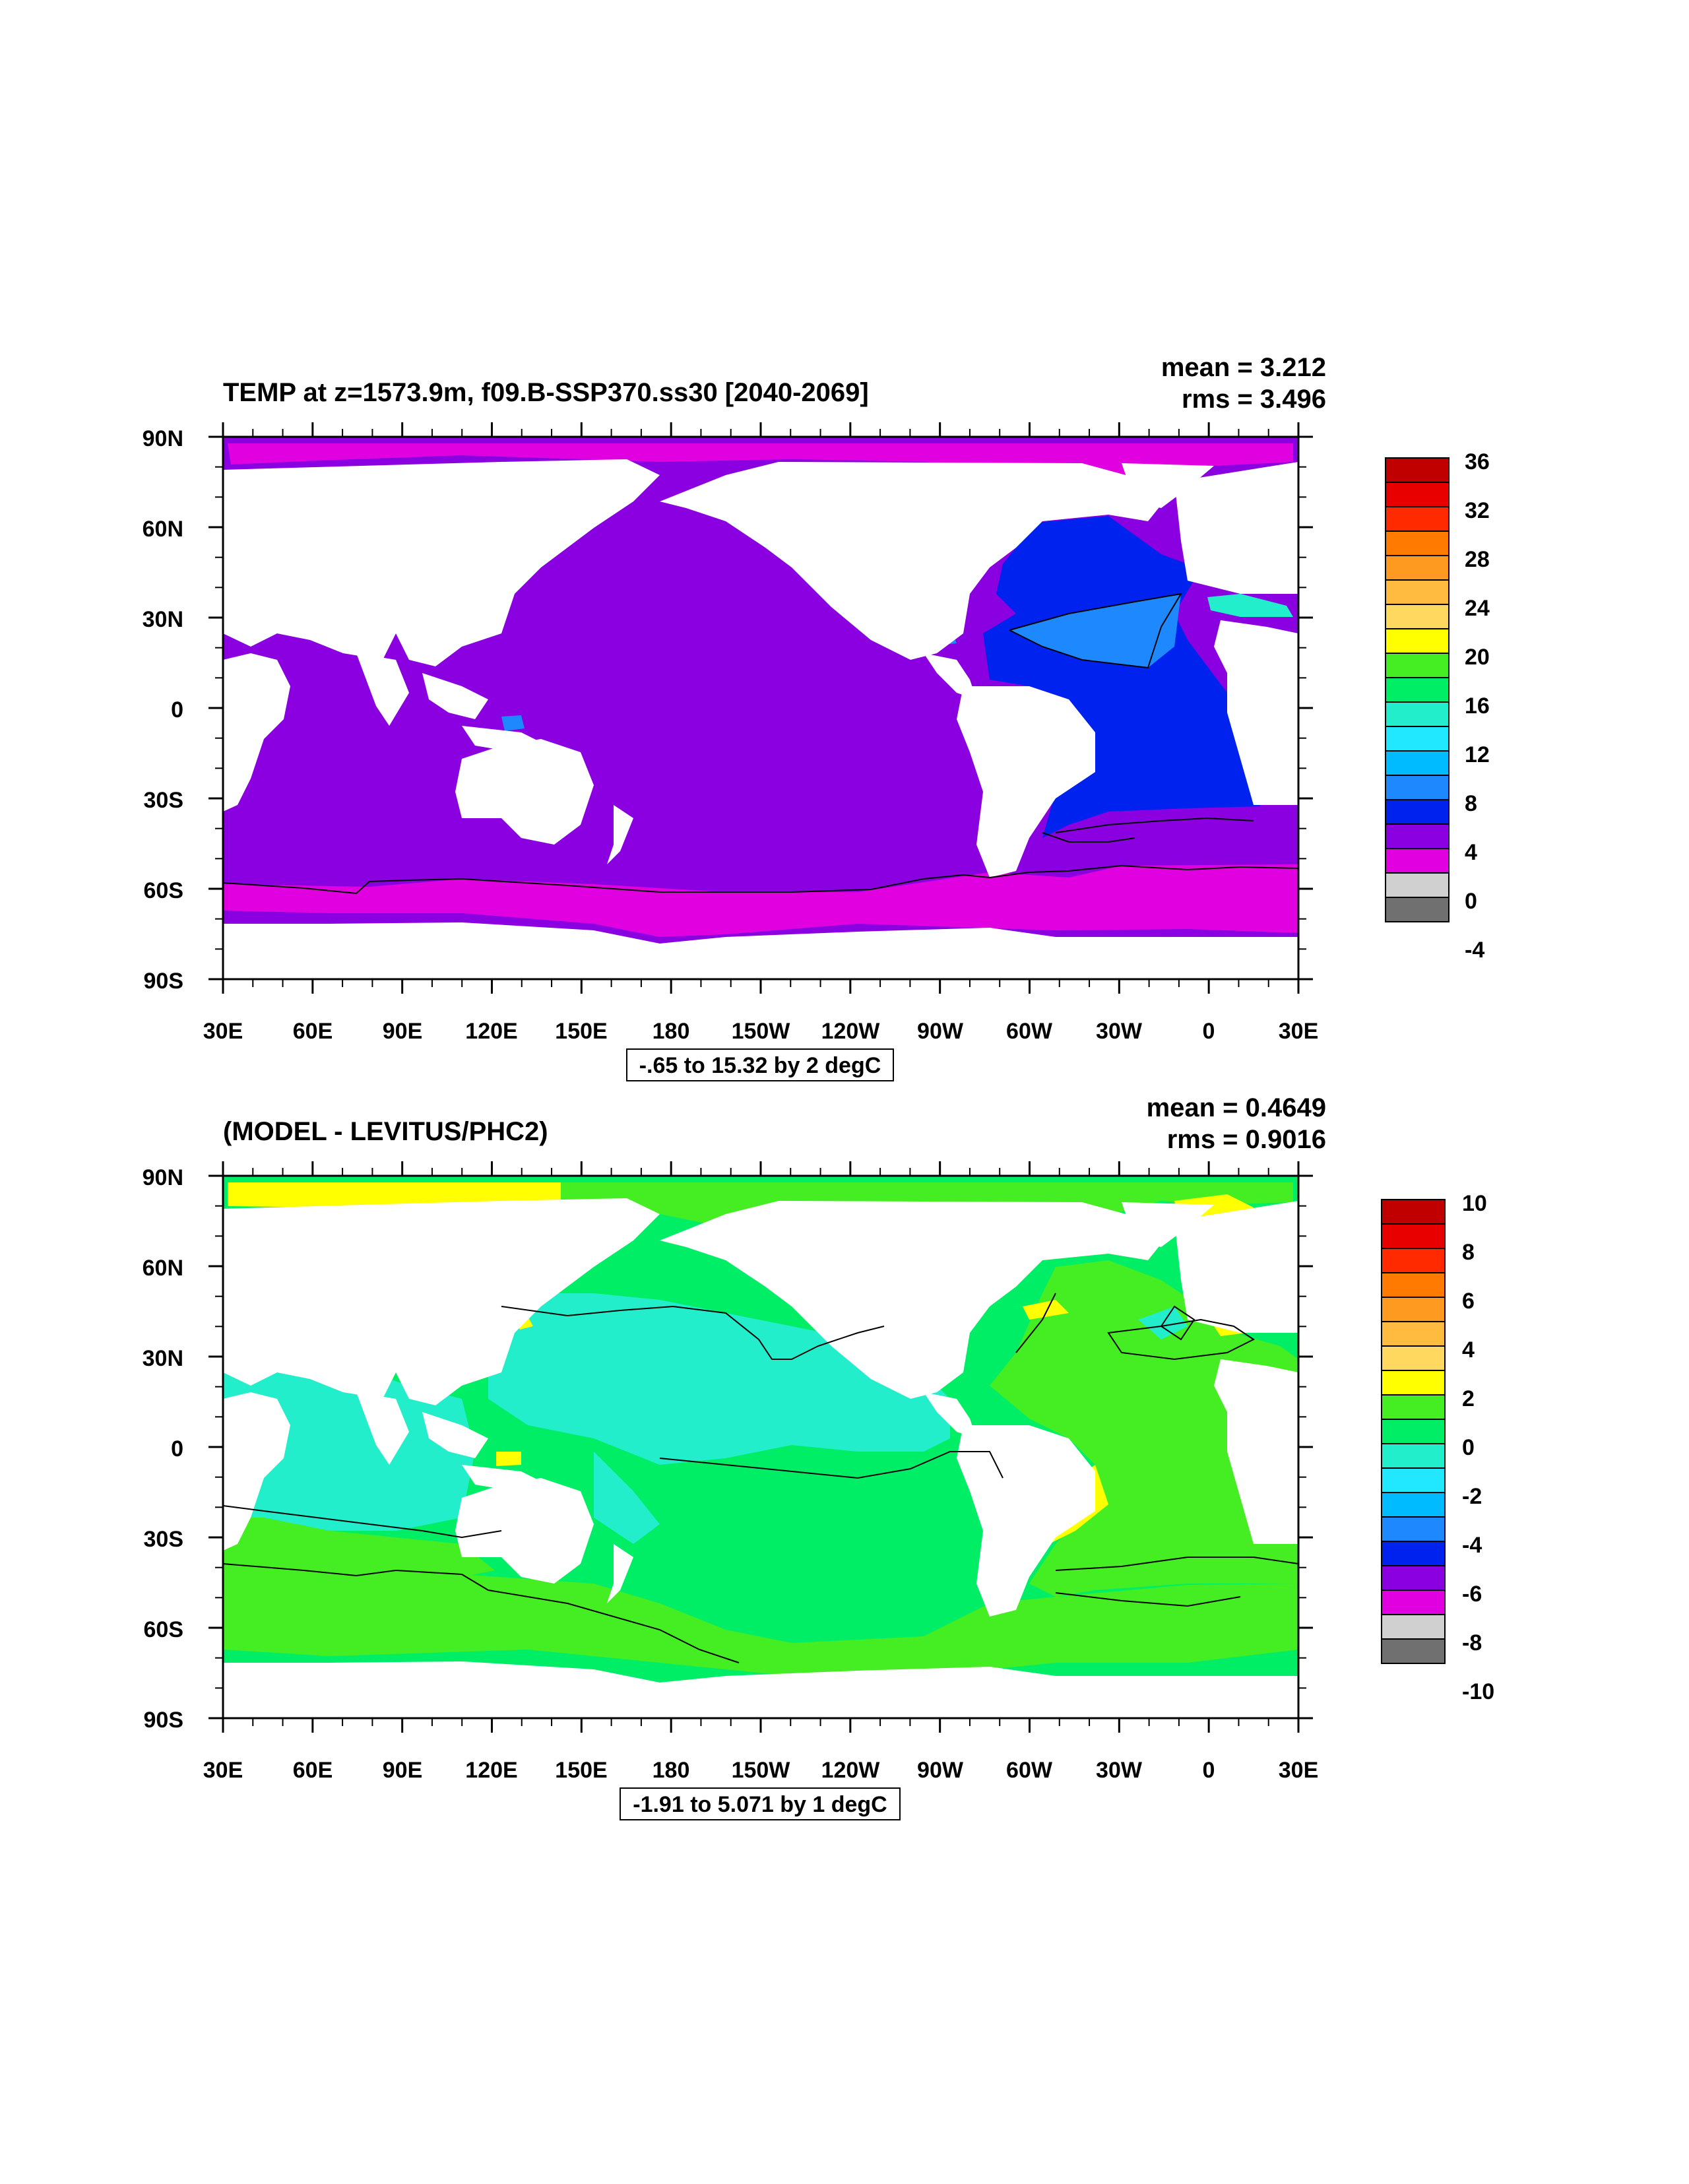 This screenshot has height=2184, width=1689. What do you see at coordinates (762, 1770) in the screenshot?
I see `x-tick-label: 150W` at bounding box center [762, 1770].